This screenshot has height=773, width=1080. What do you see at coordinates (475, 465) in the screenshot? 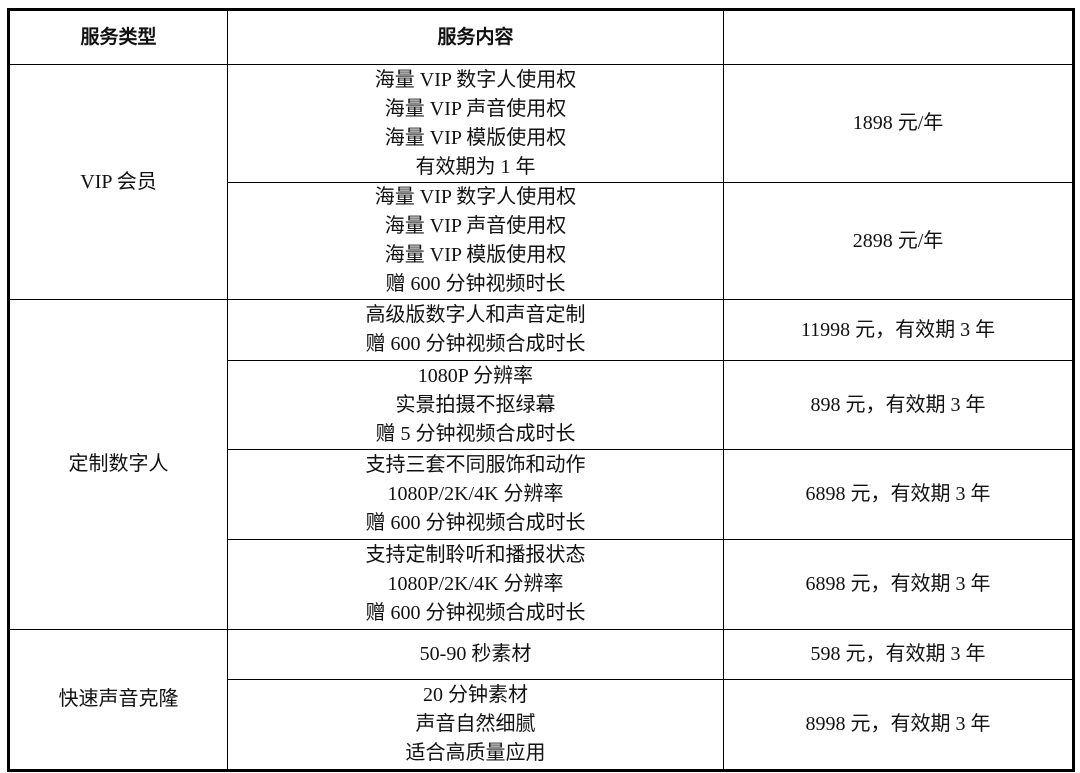
I see `content-line: 支持三套不同服饰和动作` at bounding box center [475, 465].